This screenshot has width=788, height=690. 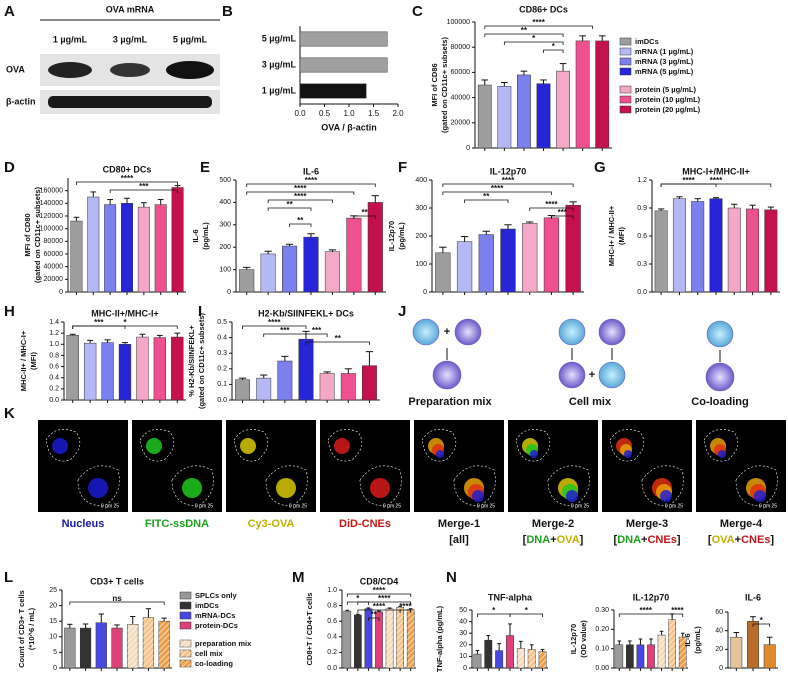 I want to click on x-tick-label: 0.0, so click(x=300, y=113).